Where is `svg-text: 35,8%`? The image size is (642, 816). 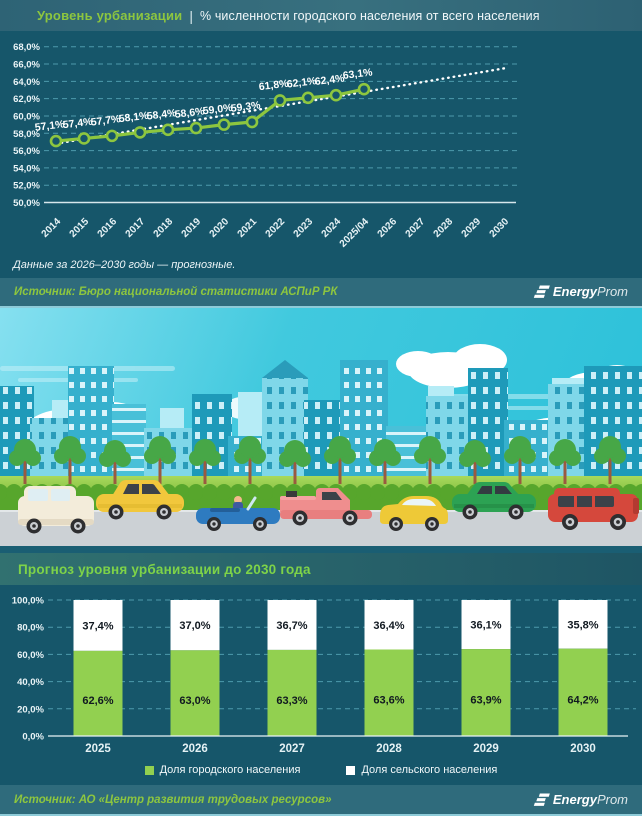 svg-text: 35,8% is located at coordinates (582, 625).